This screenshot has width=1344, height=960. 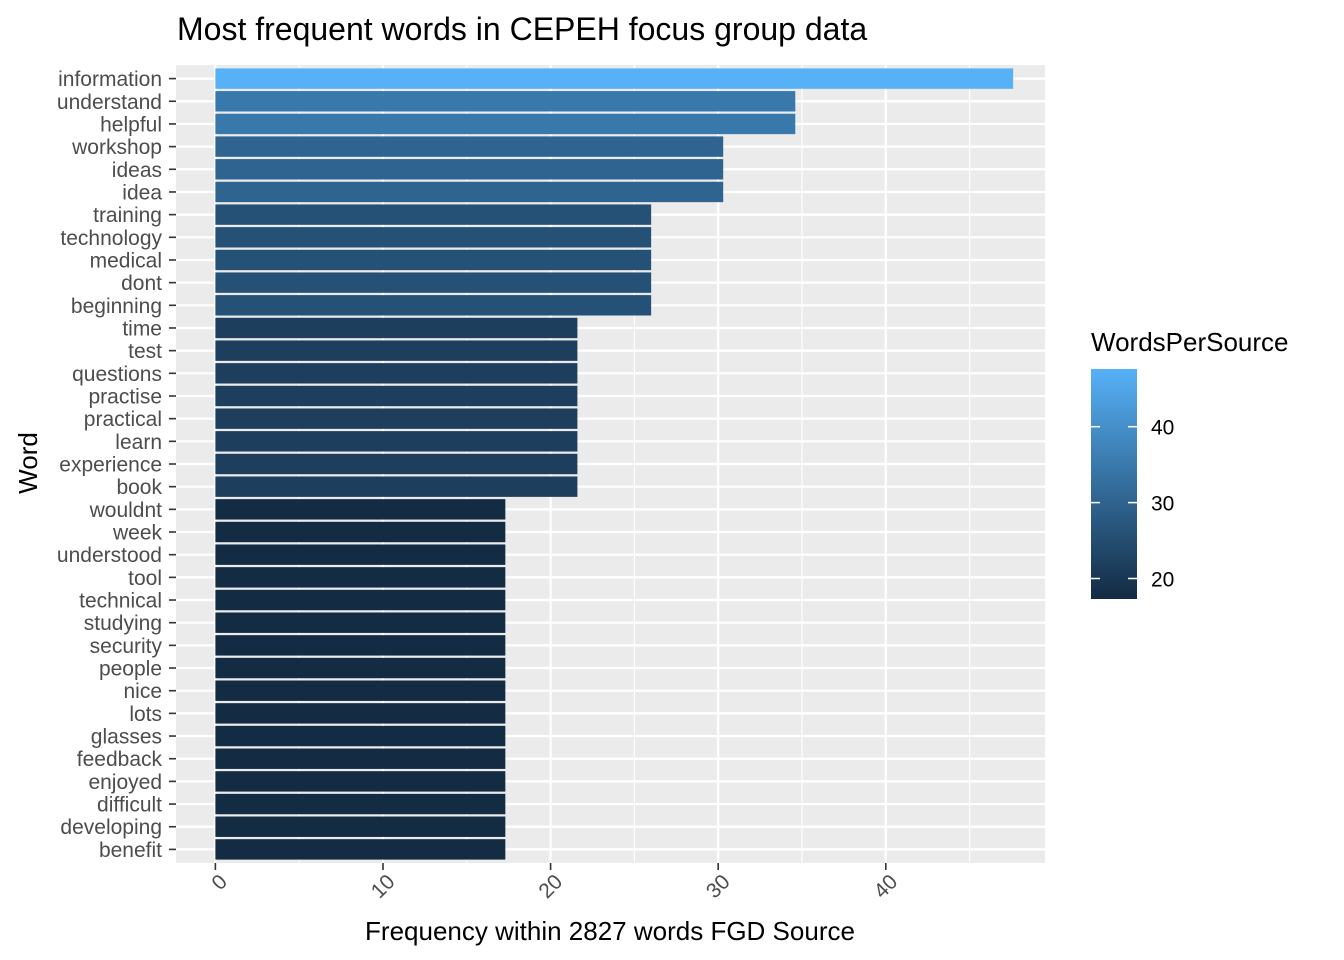 What do you see at coordinates (1162, 428) in the screenshot?
I see `legend-tick-label: 40` at bounding box center [1162, 428].